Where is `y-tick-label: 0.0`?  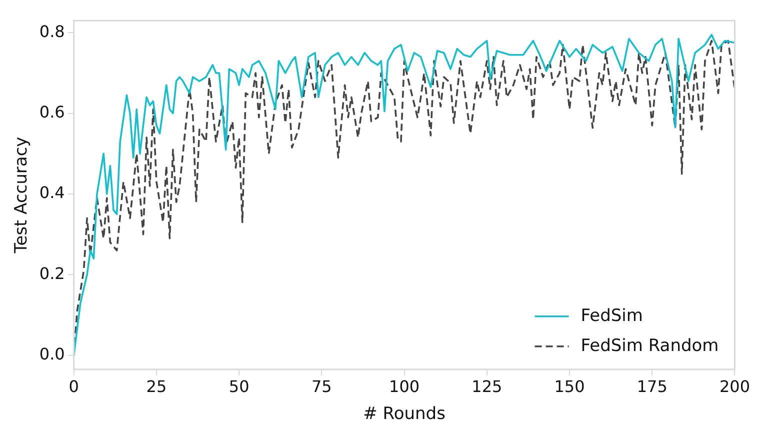 y-tick-label: 0.0 is located at coordinates (52, 354).